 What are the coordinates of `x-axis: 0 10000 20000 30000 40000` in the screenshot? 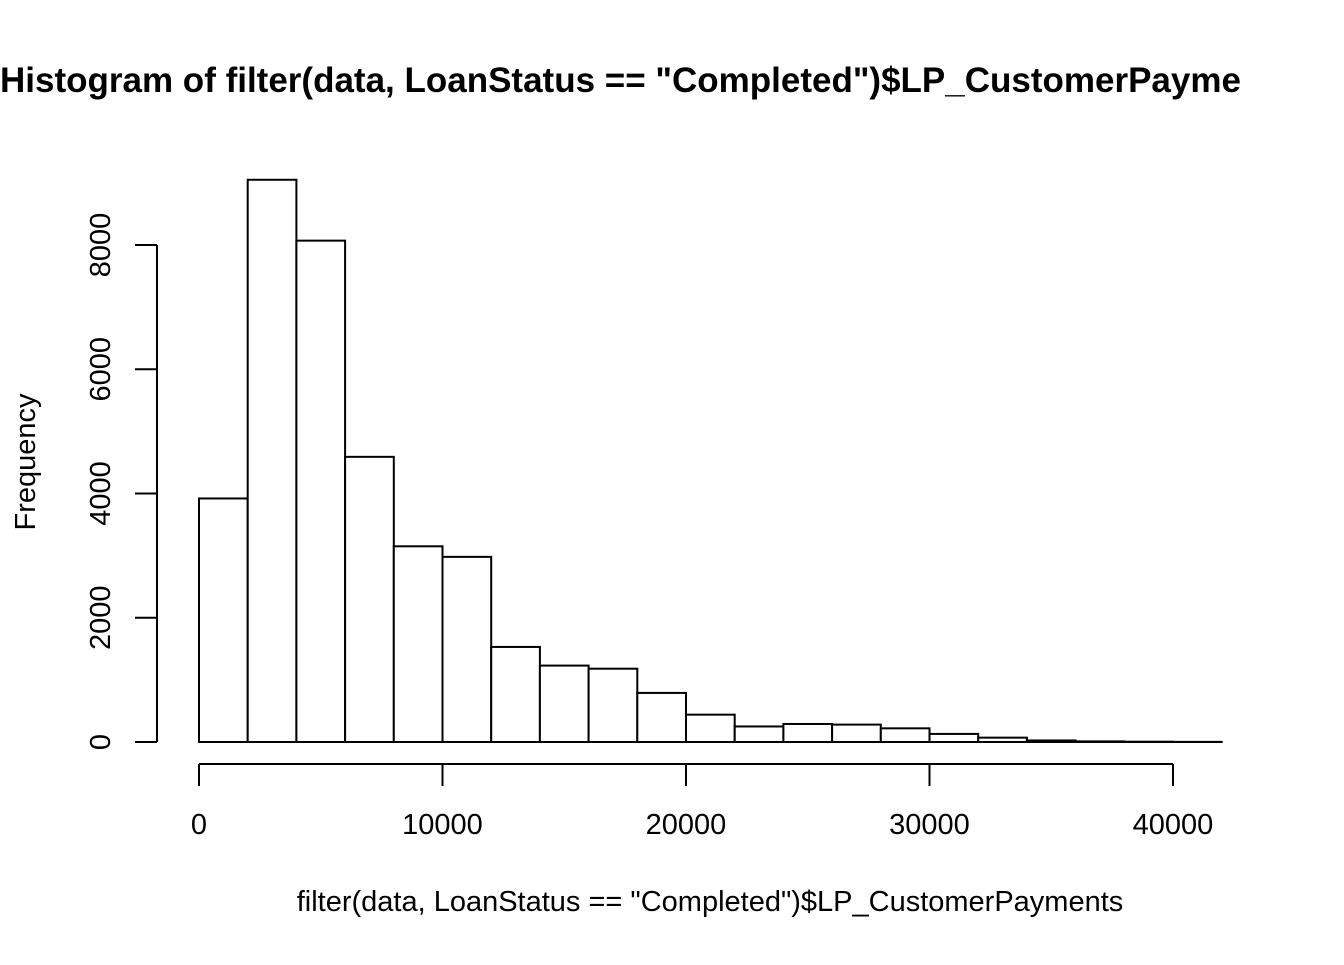 It's located at (702, 802).